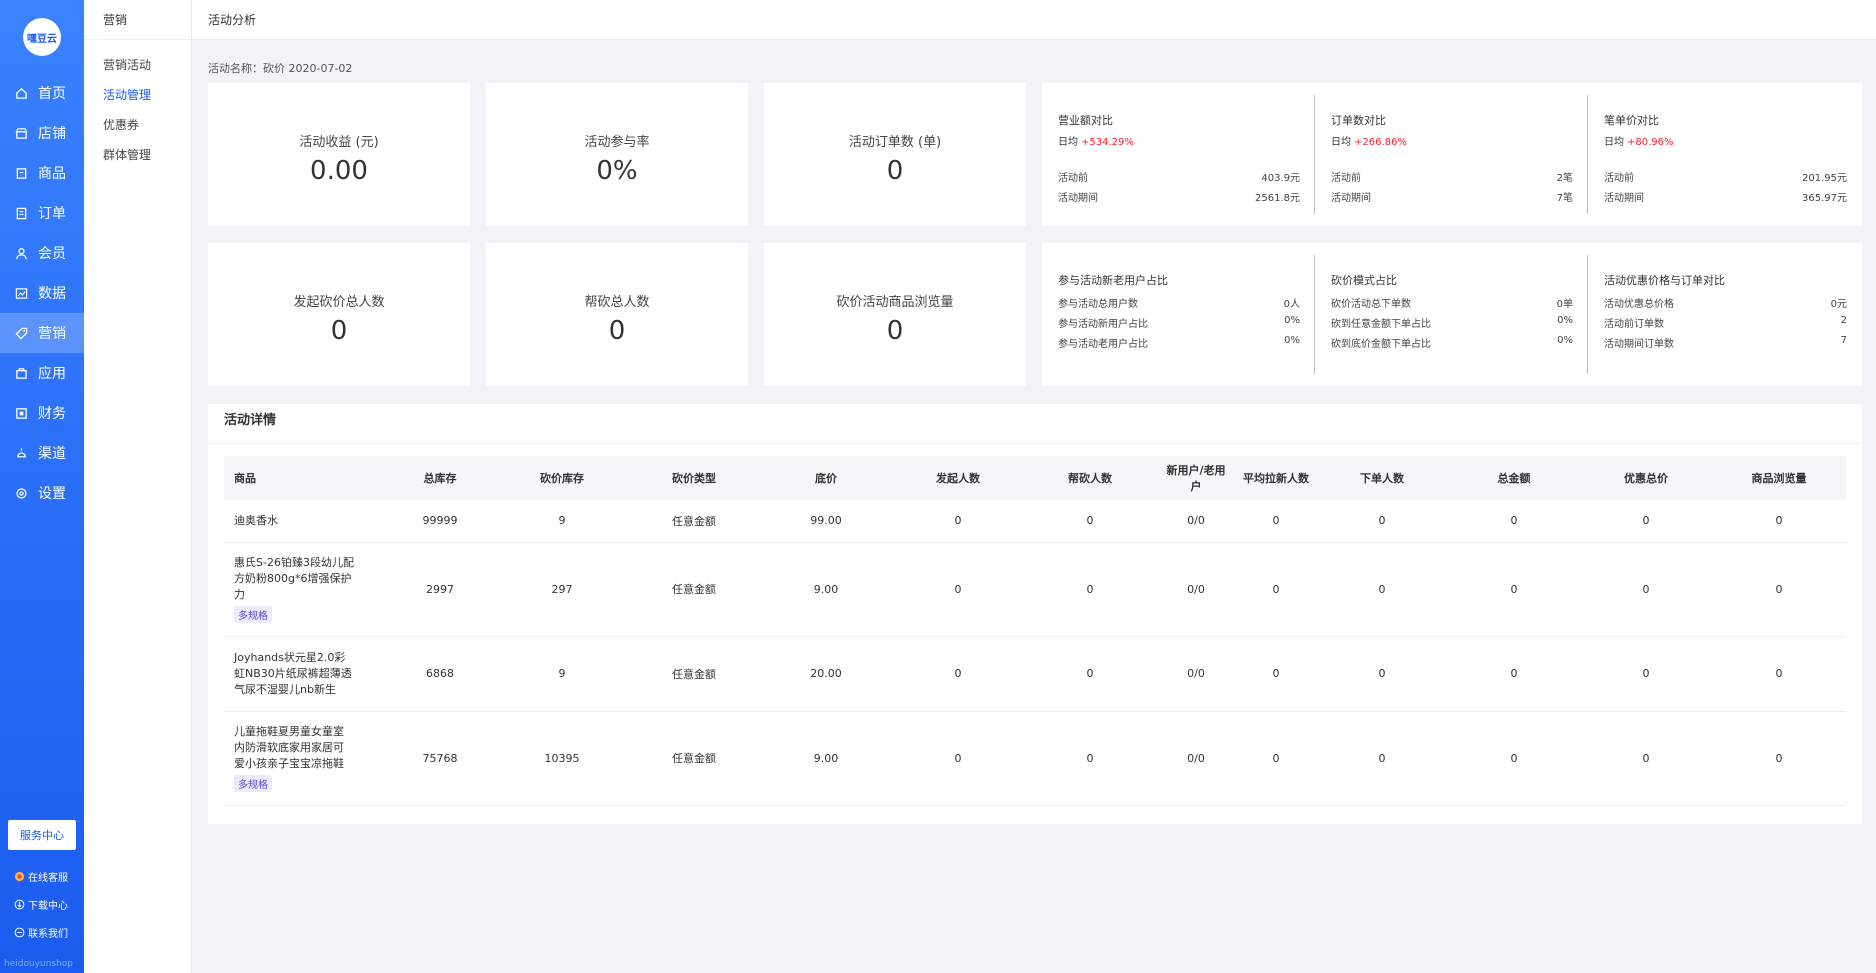 The image size is (1876, 973). What do you see at coordinates (826, 758) in the screenshot?
I see `table-cell: 9.00` at bounding box center [826, 758].